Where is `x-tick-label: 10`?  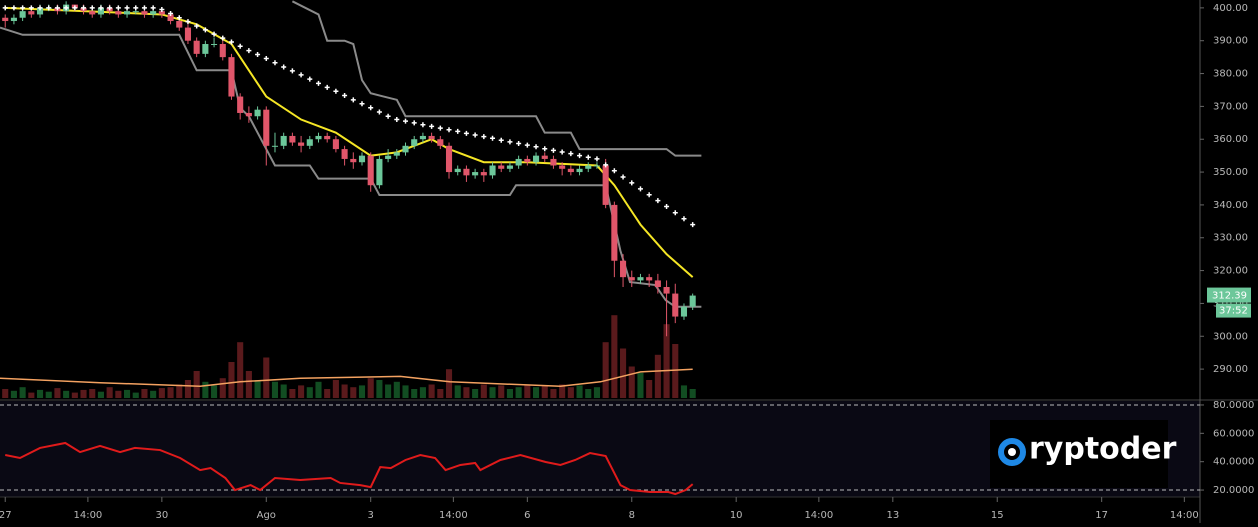
x-tick-label: 10 is located at coordinates (736, 515).